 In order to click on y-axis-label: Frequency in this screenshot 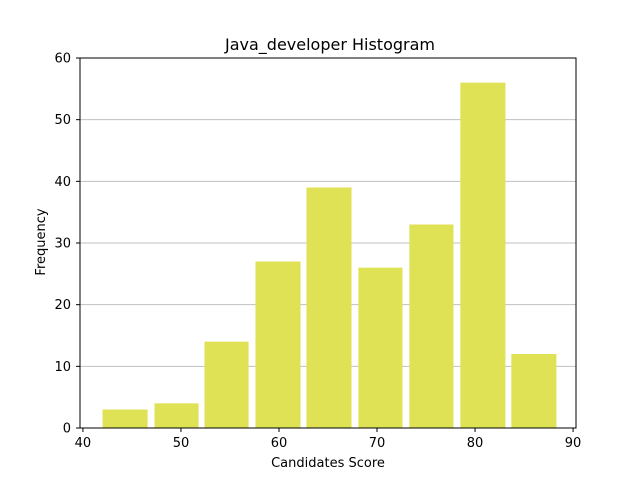, I will do `click(41, 241)`.